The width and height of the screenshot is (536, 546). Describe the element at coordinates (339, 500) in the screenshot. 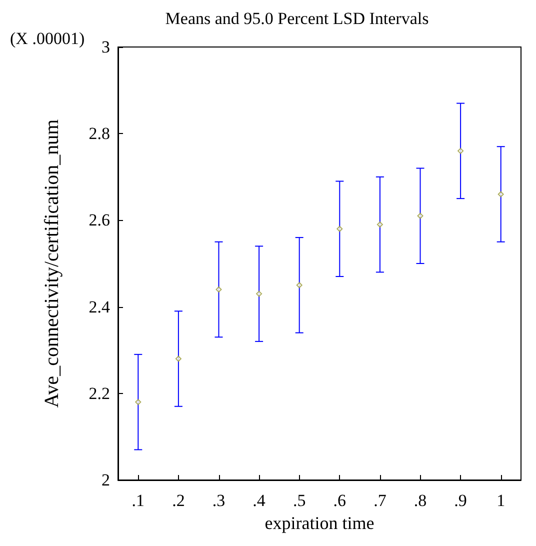

I see `x-tick-label: .6` at that location.